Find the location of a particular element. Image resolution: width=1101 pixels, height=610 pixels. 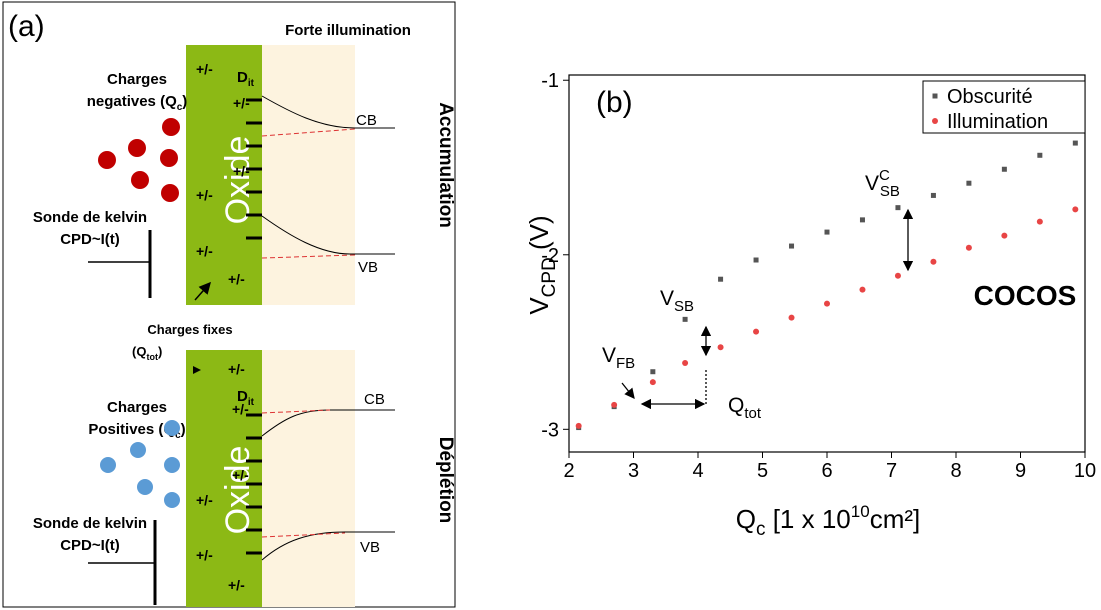

y-axis-label: VCPD (V) is located at coordinates (542, 264).